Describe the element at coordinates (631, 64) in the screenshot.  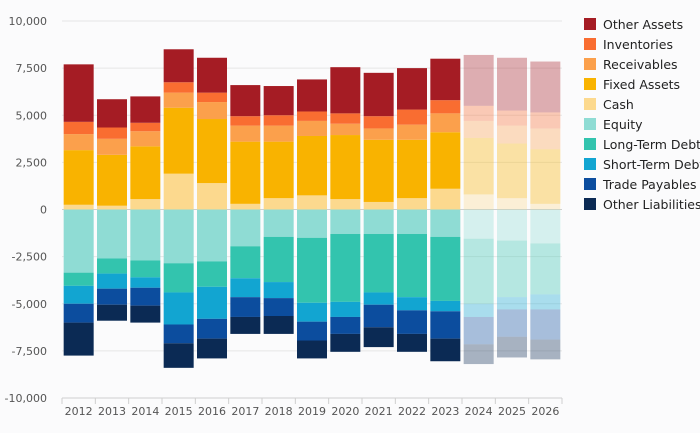
I see `legend-item: Receivables` at that location.